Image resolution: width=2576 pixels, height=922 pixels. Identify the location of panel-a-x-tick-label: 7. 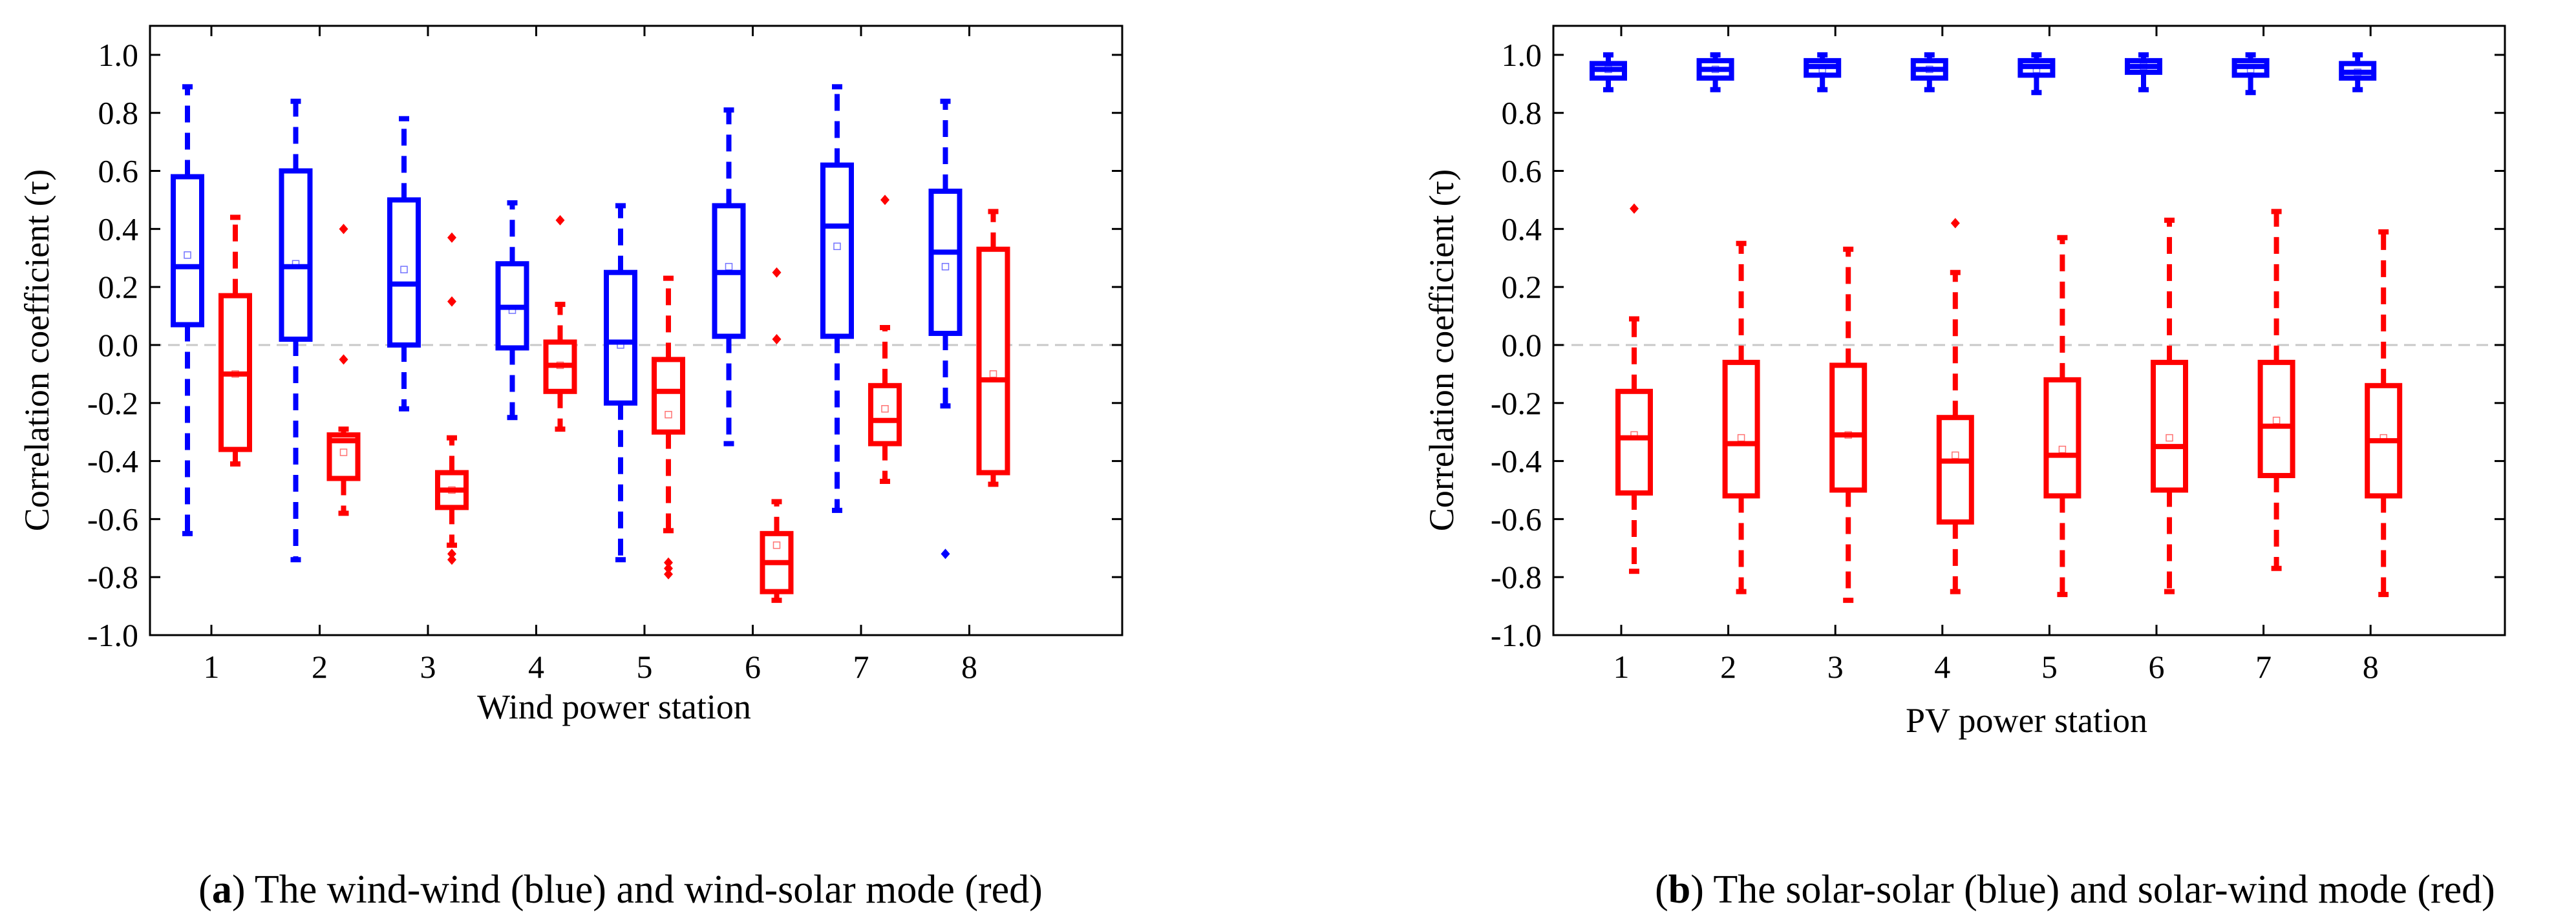
(861, 667).